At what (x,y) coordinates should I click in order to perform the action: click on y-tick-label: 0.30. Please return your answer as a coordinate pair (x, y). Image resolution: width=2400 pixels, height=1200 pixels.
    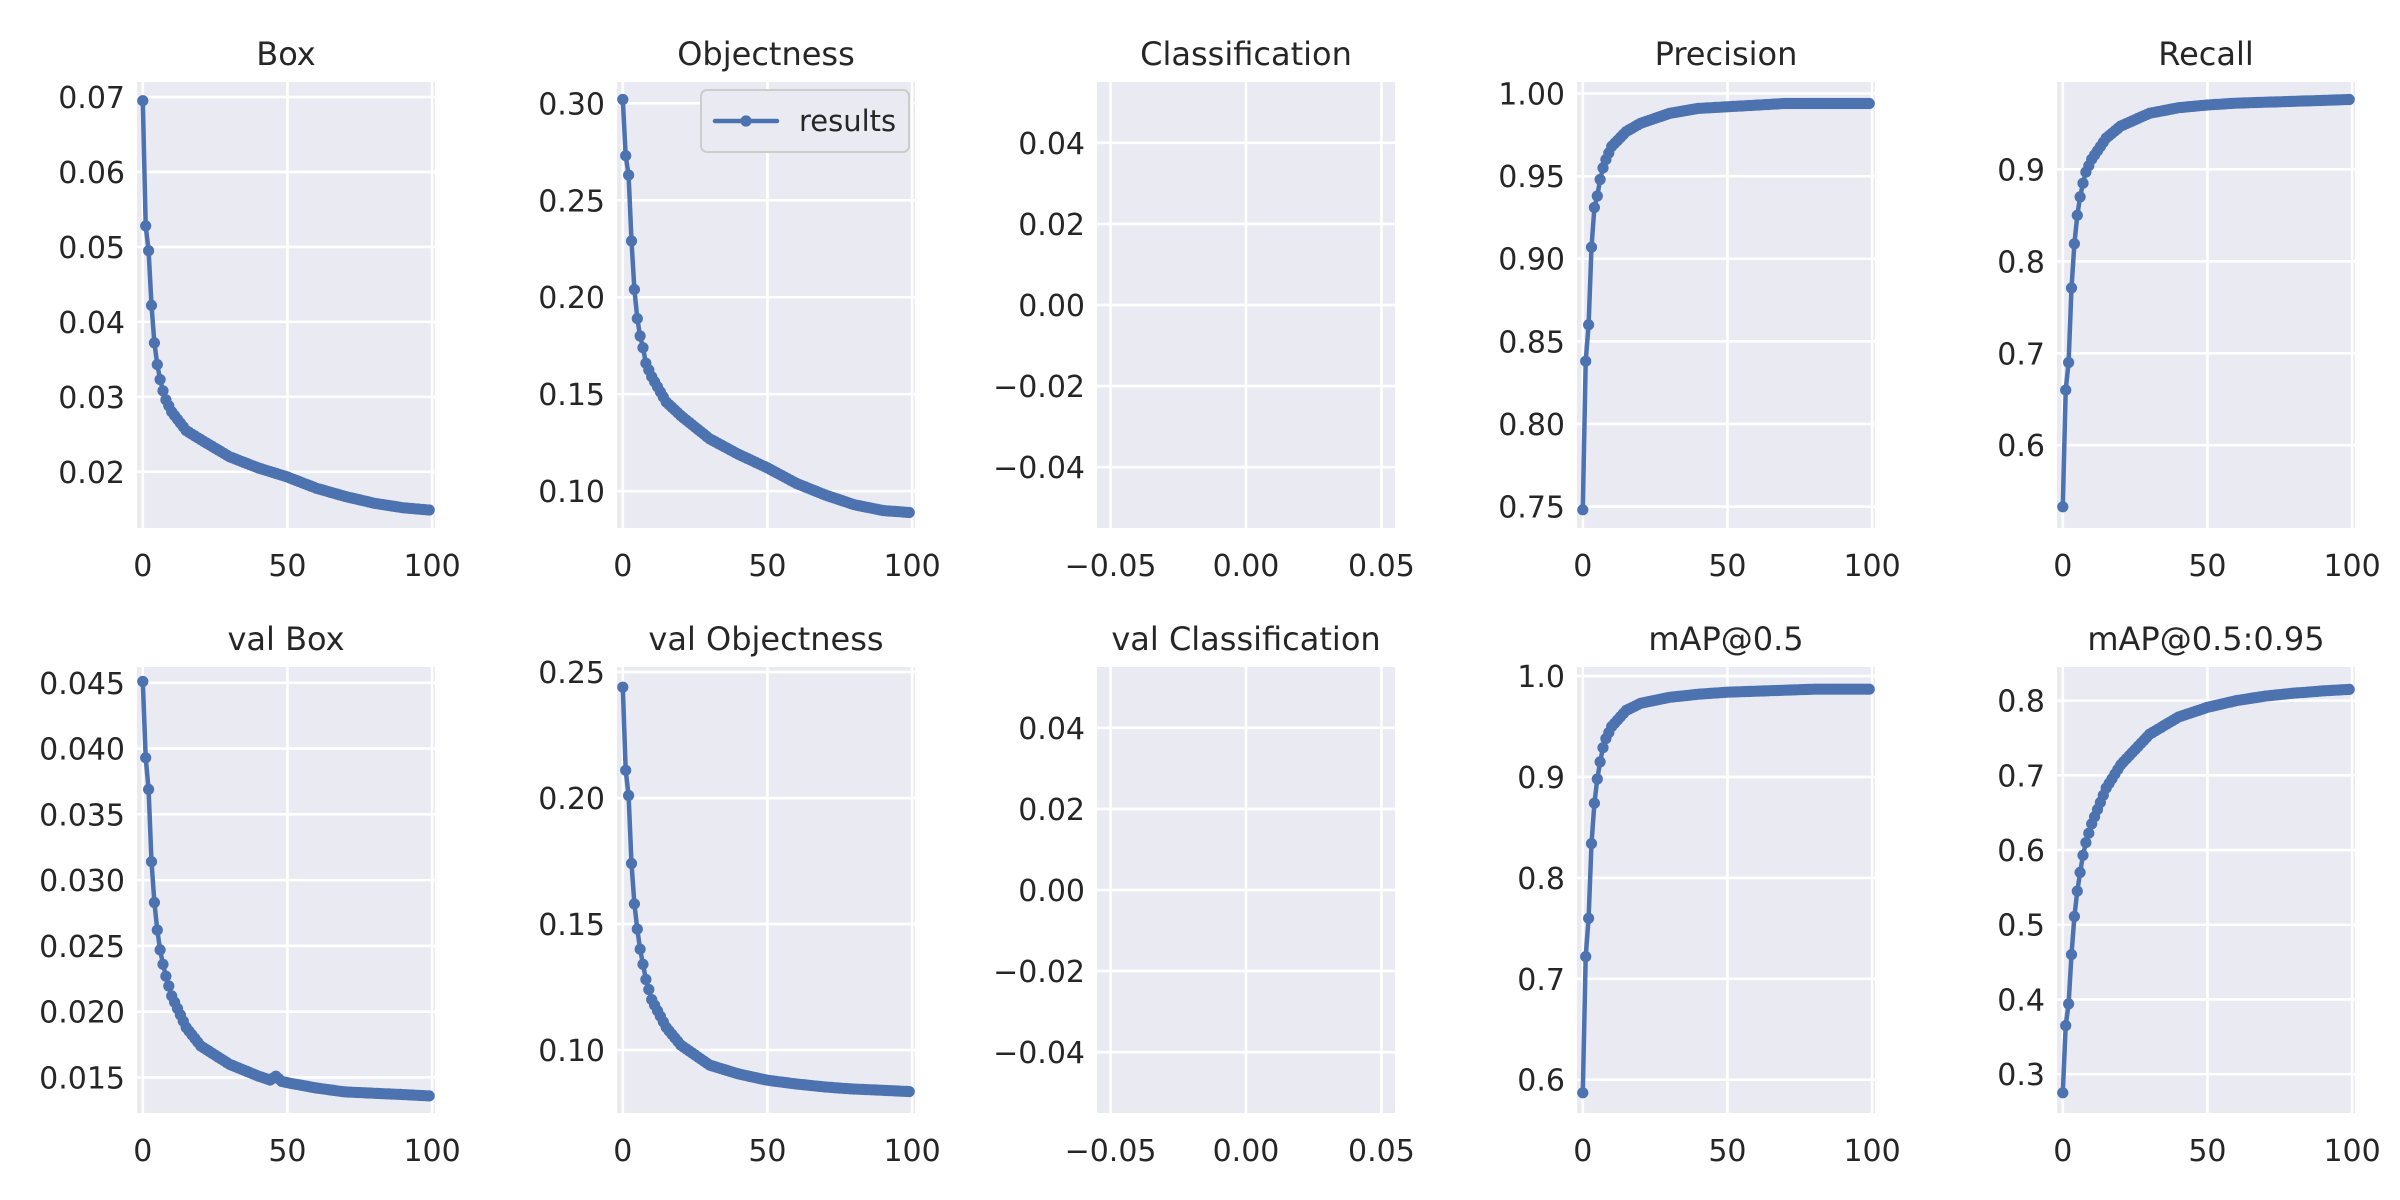
    Looking at the image, I should click on (571, 104).